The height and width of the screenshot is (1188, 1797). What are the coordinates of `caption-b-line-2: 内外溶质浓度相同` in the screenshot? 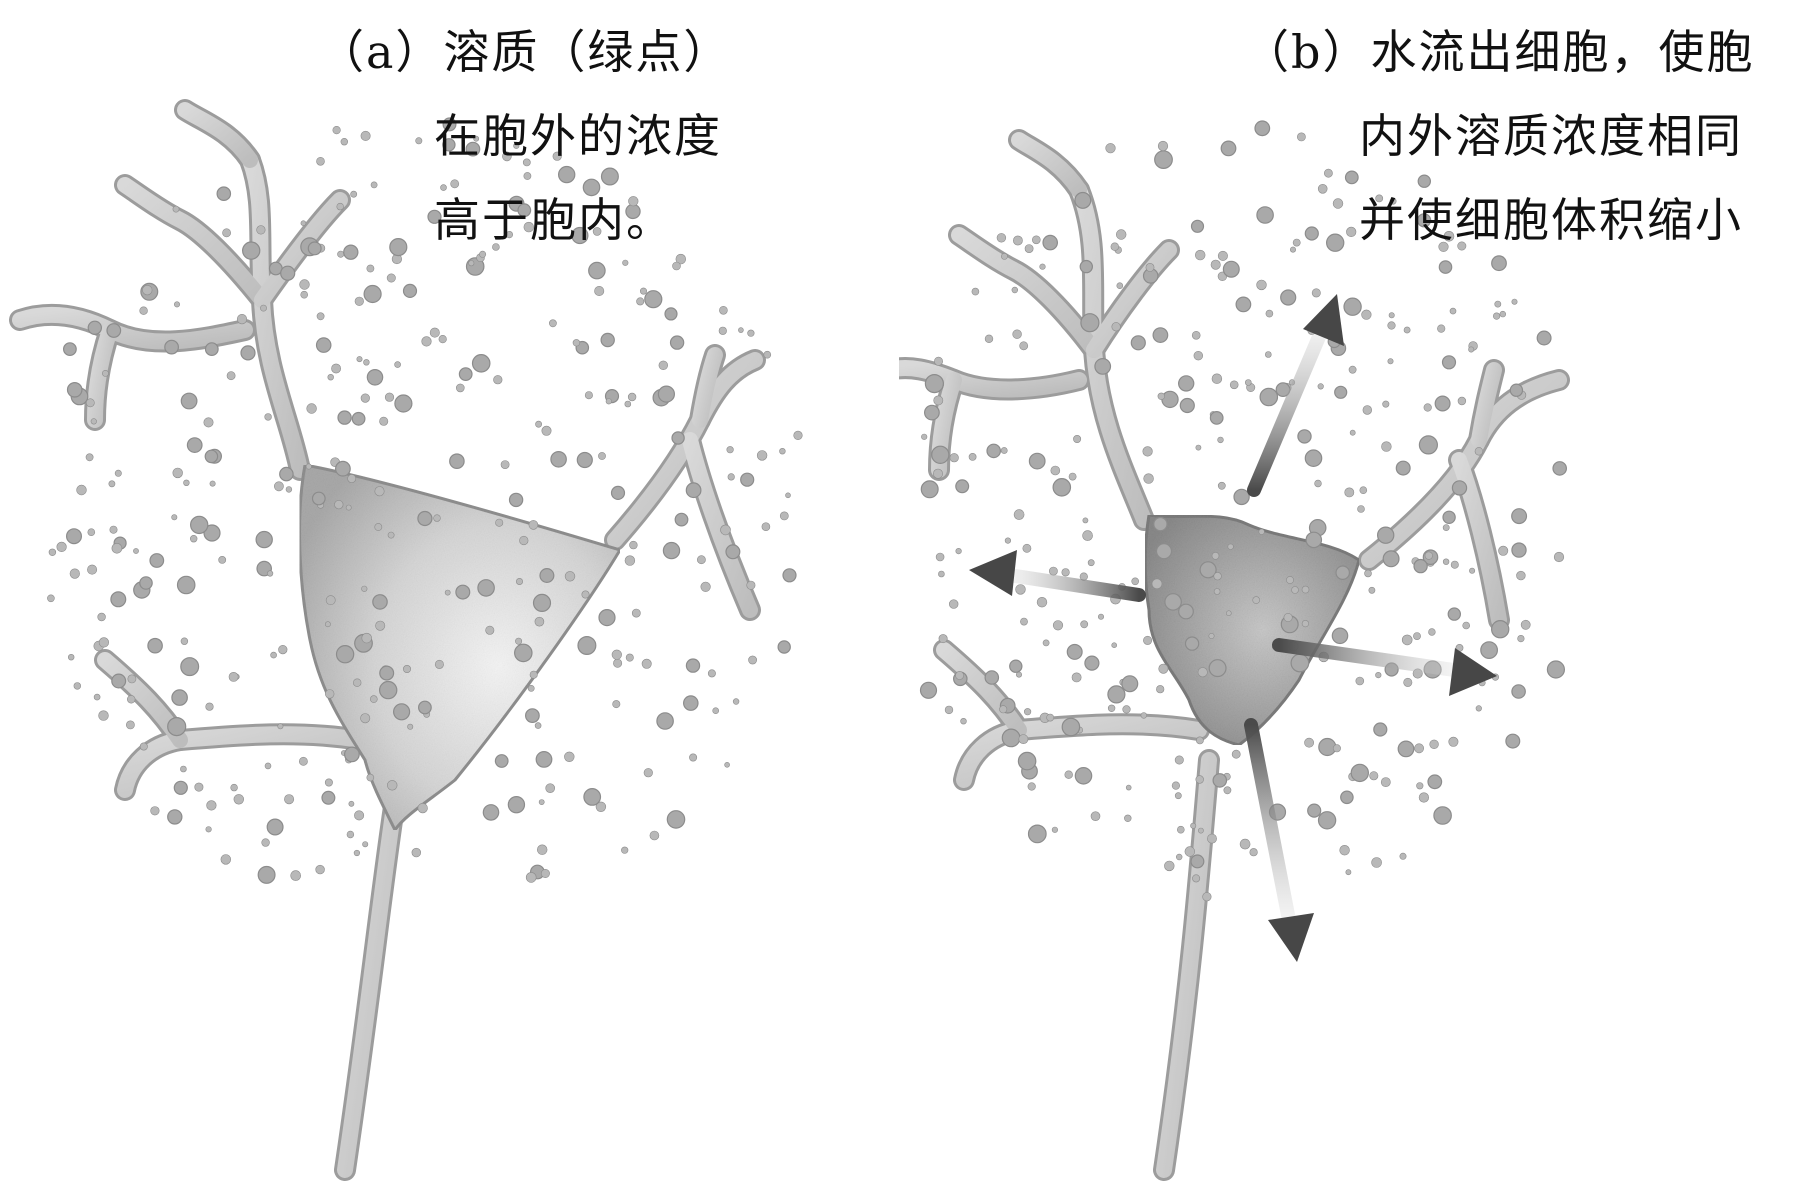 It's located at (1551, 136).